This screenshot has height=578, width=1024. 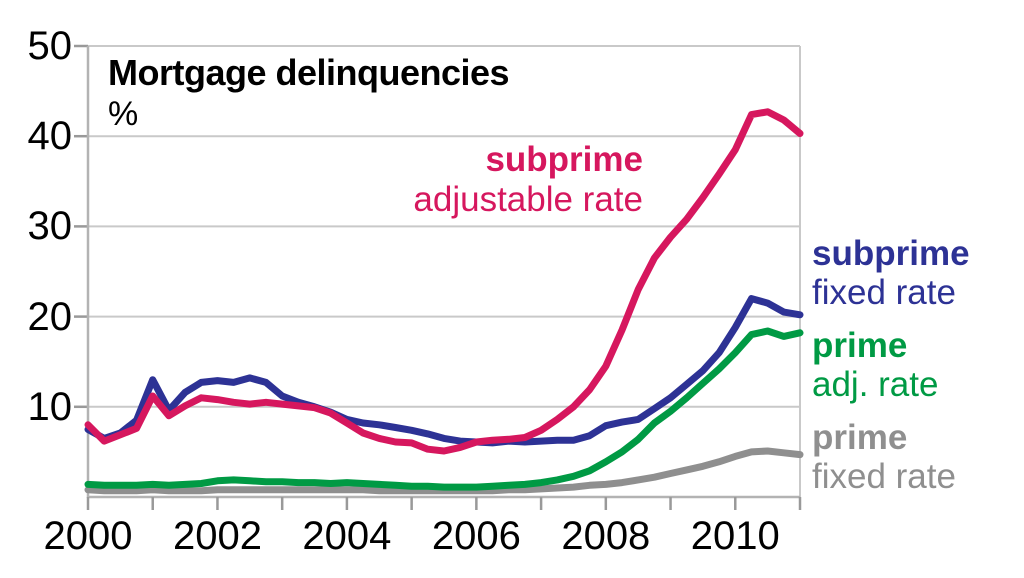 I want to click on y-axis-unit-label: %, so click(x=123, y=114).